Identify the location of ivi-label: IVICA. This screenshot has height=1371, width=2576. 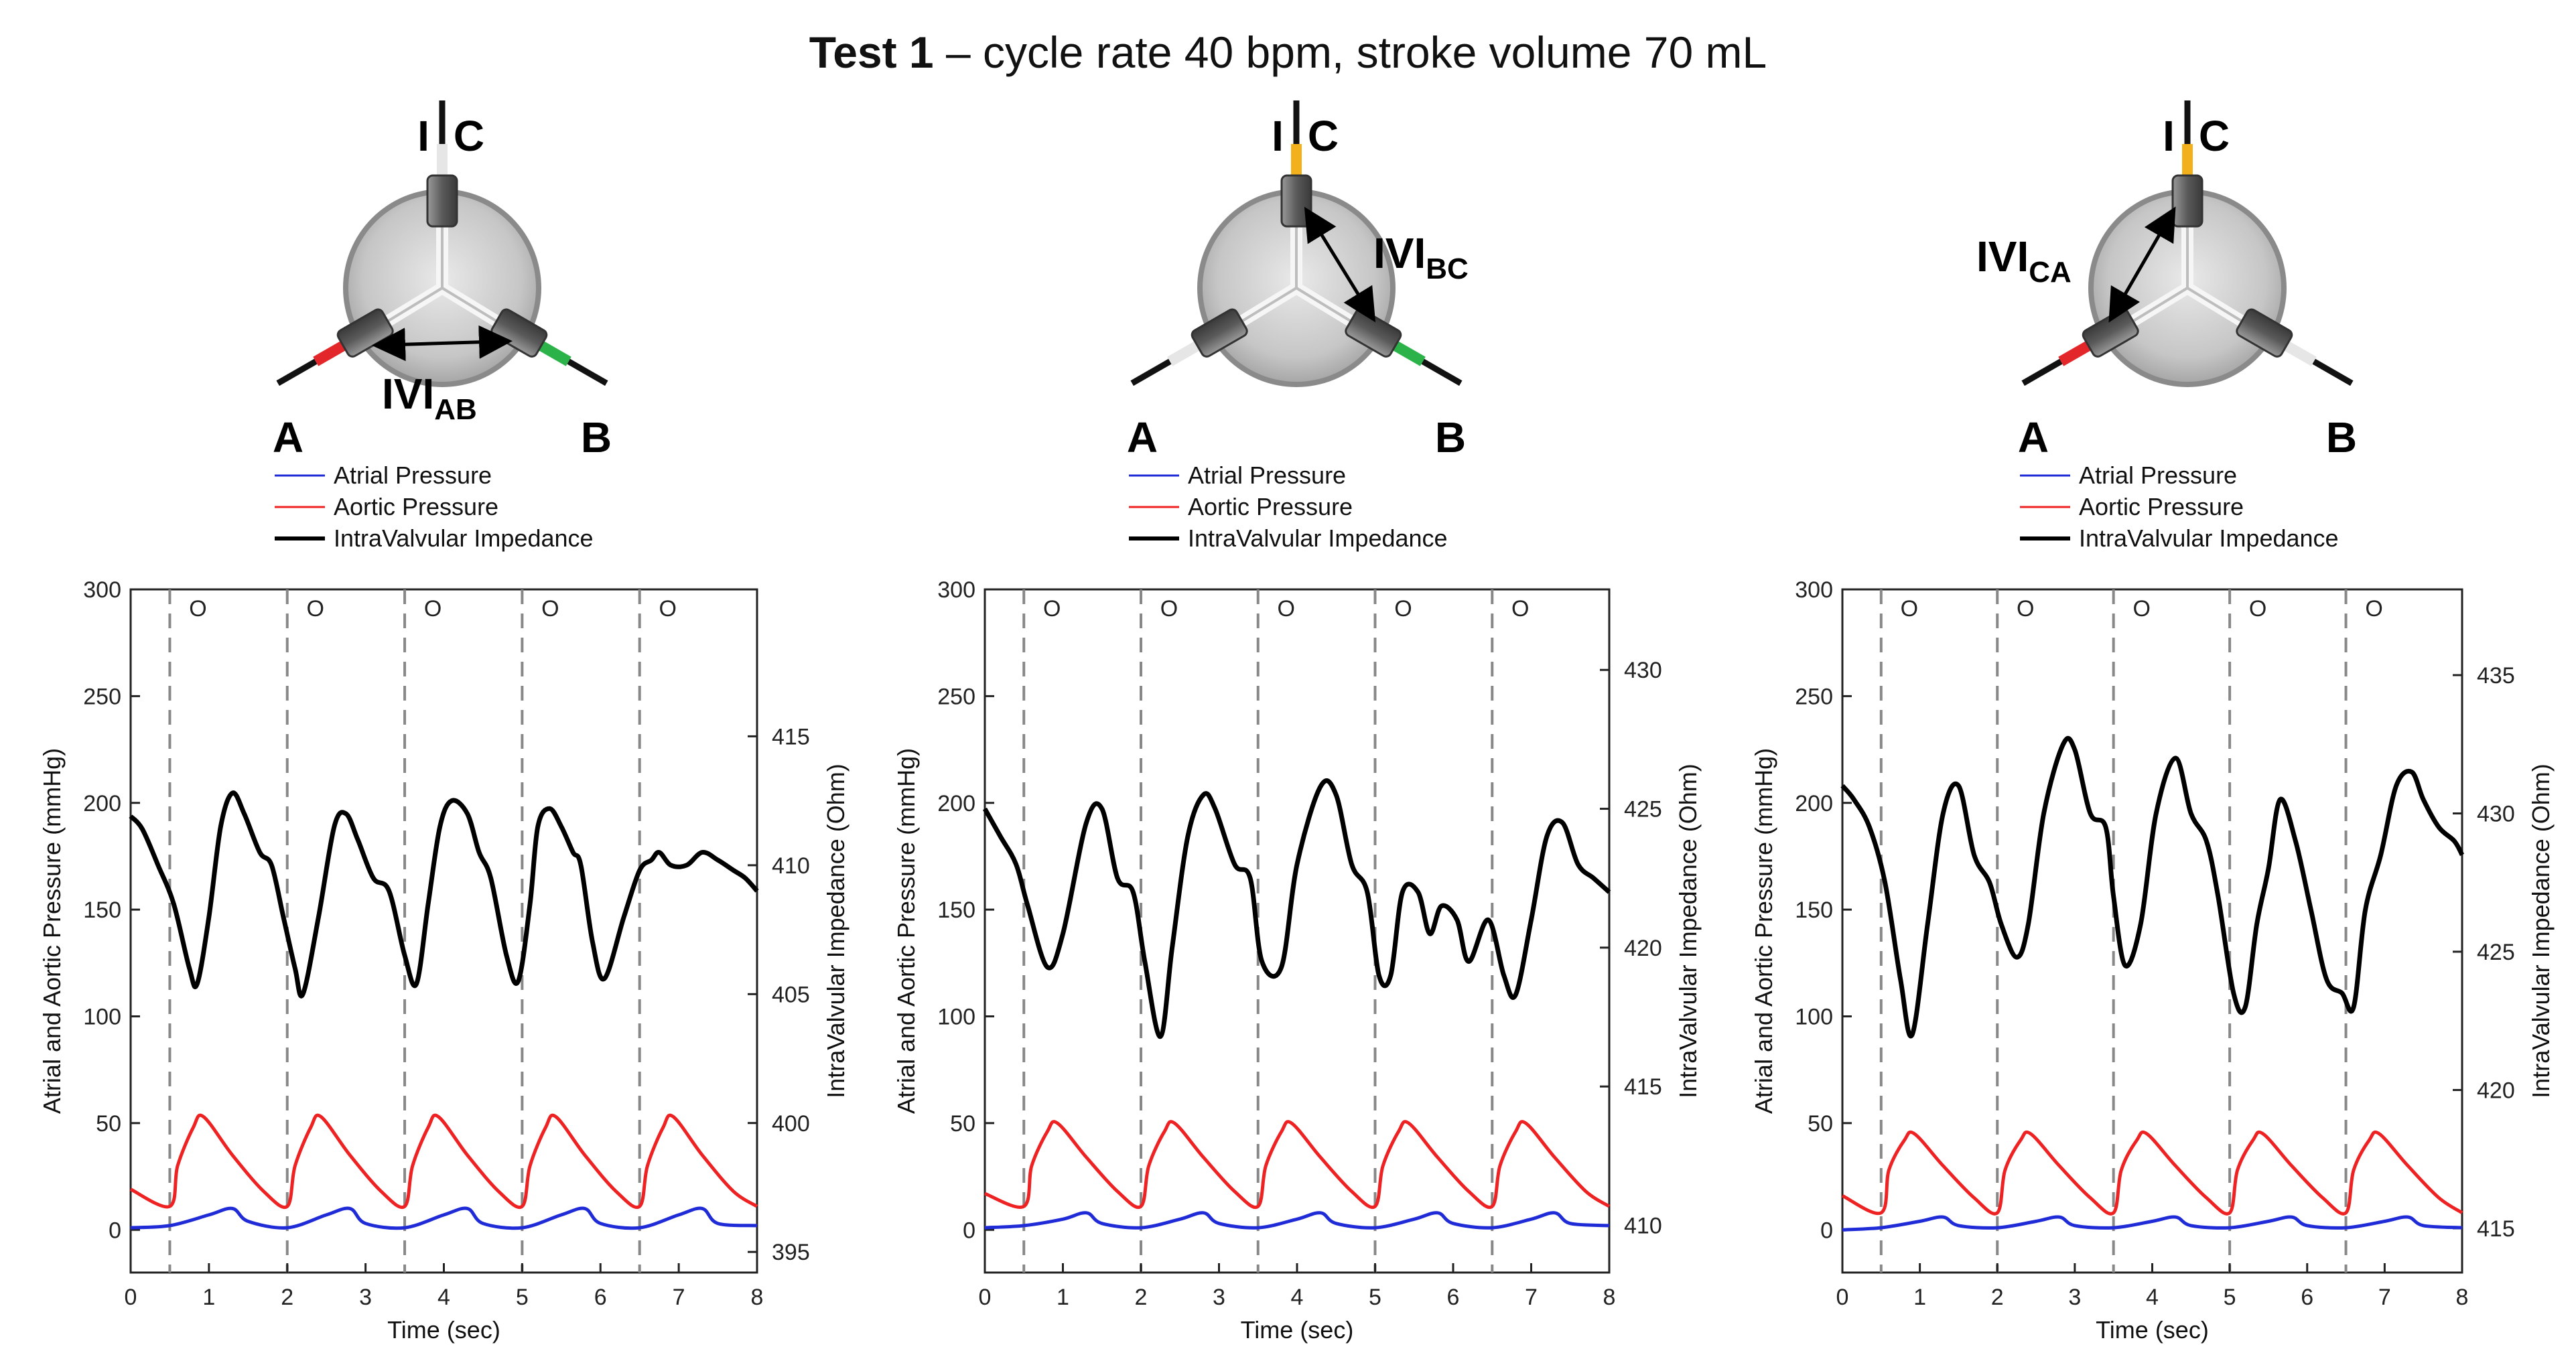
(2024, 260).